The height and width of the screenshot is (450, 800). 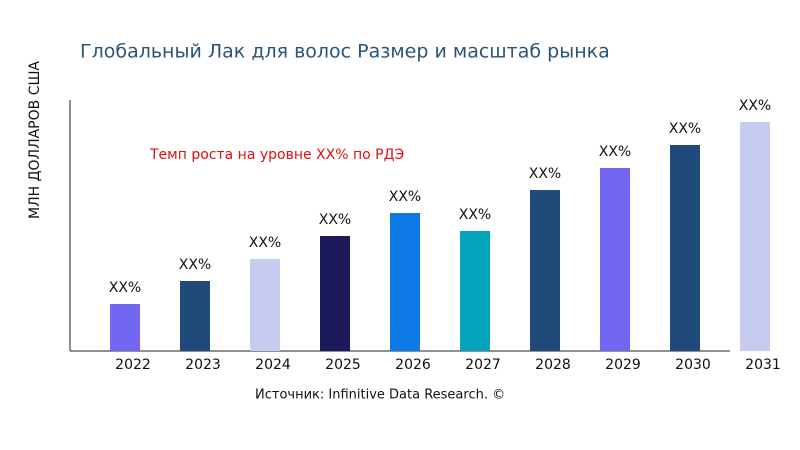 I want to click on x-tick-label: 2031, so click(x=763, y=365).